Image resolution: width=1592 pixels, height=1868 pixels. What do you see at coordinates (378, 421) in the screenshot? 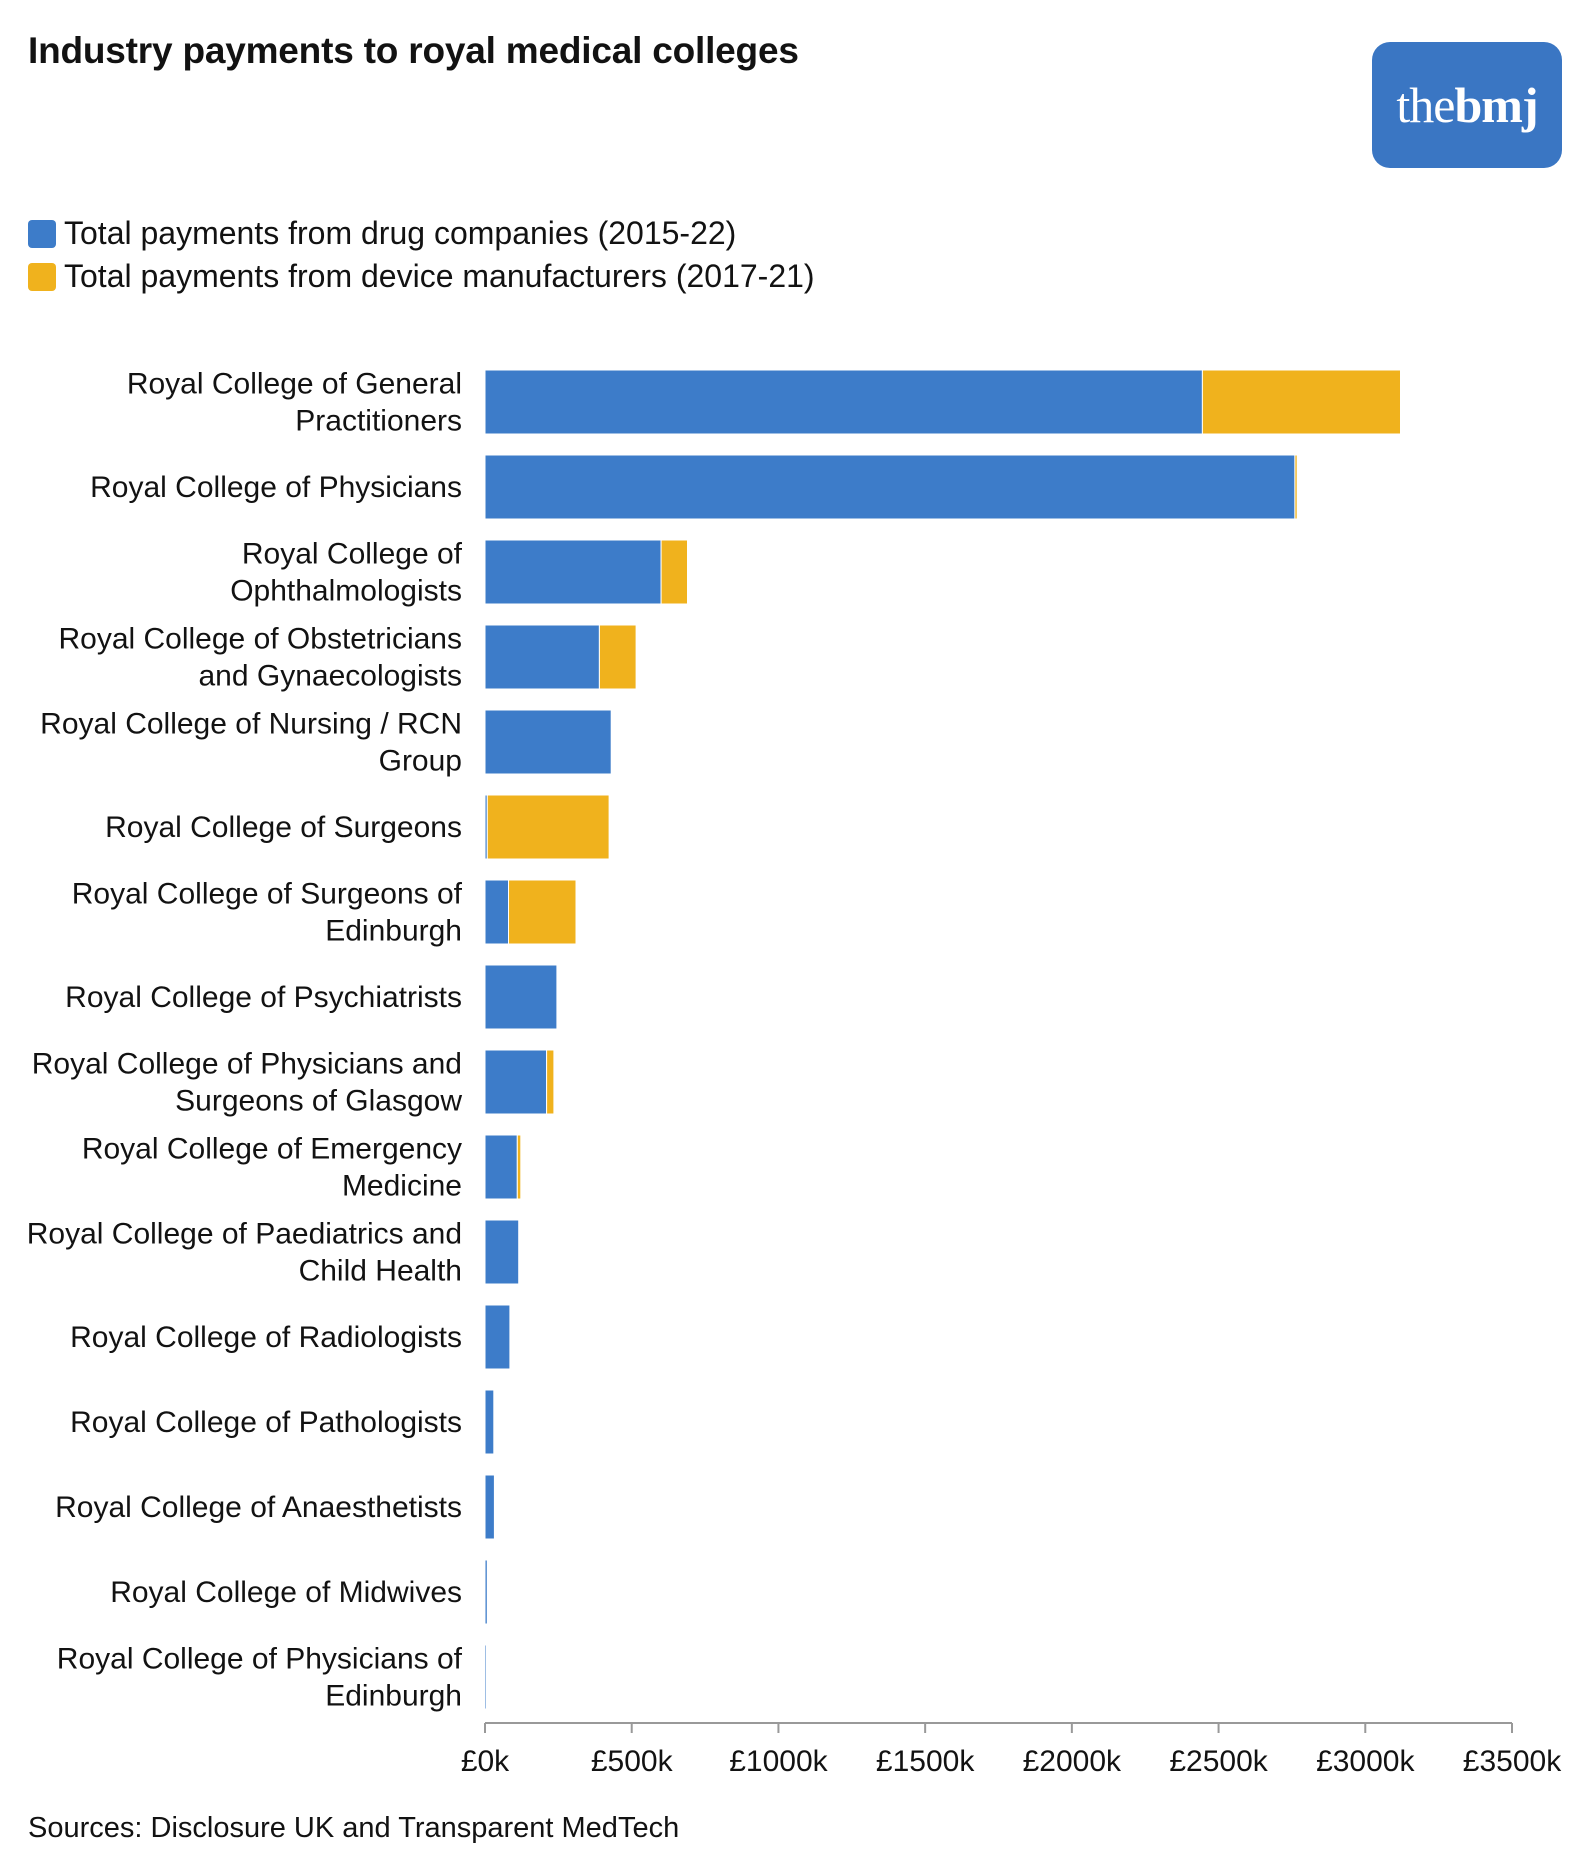
I see `category-label-0-line-1: Practitioners` at bounding box center [378, 421].